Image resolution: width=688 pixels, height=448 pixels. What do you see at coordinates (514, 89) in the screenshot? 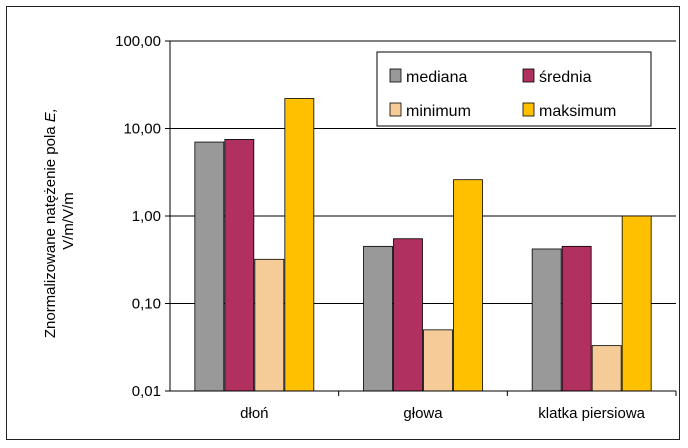
I see `legend: mediana średnia minimum maksimum` at bounding box center [514, 89].